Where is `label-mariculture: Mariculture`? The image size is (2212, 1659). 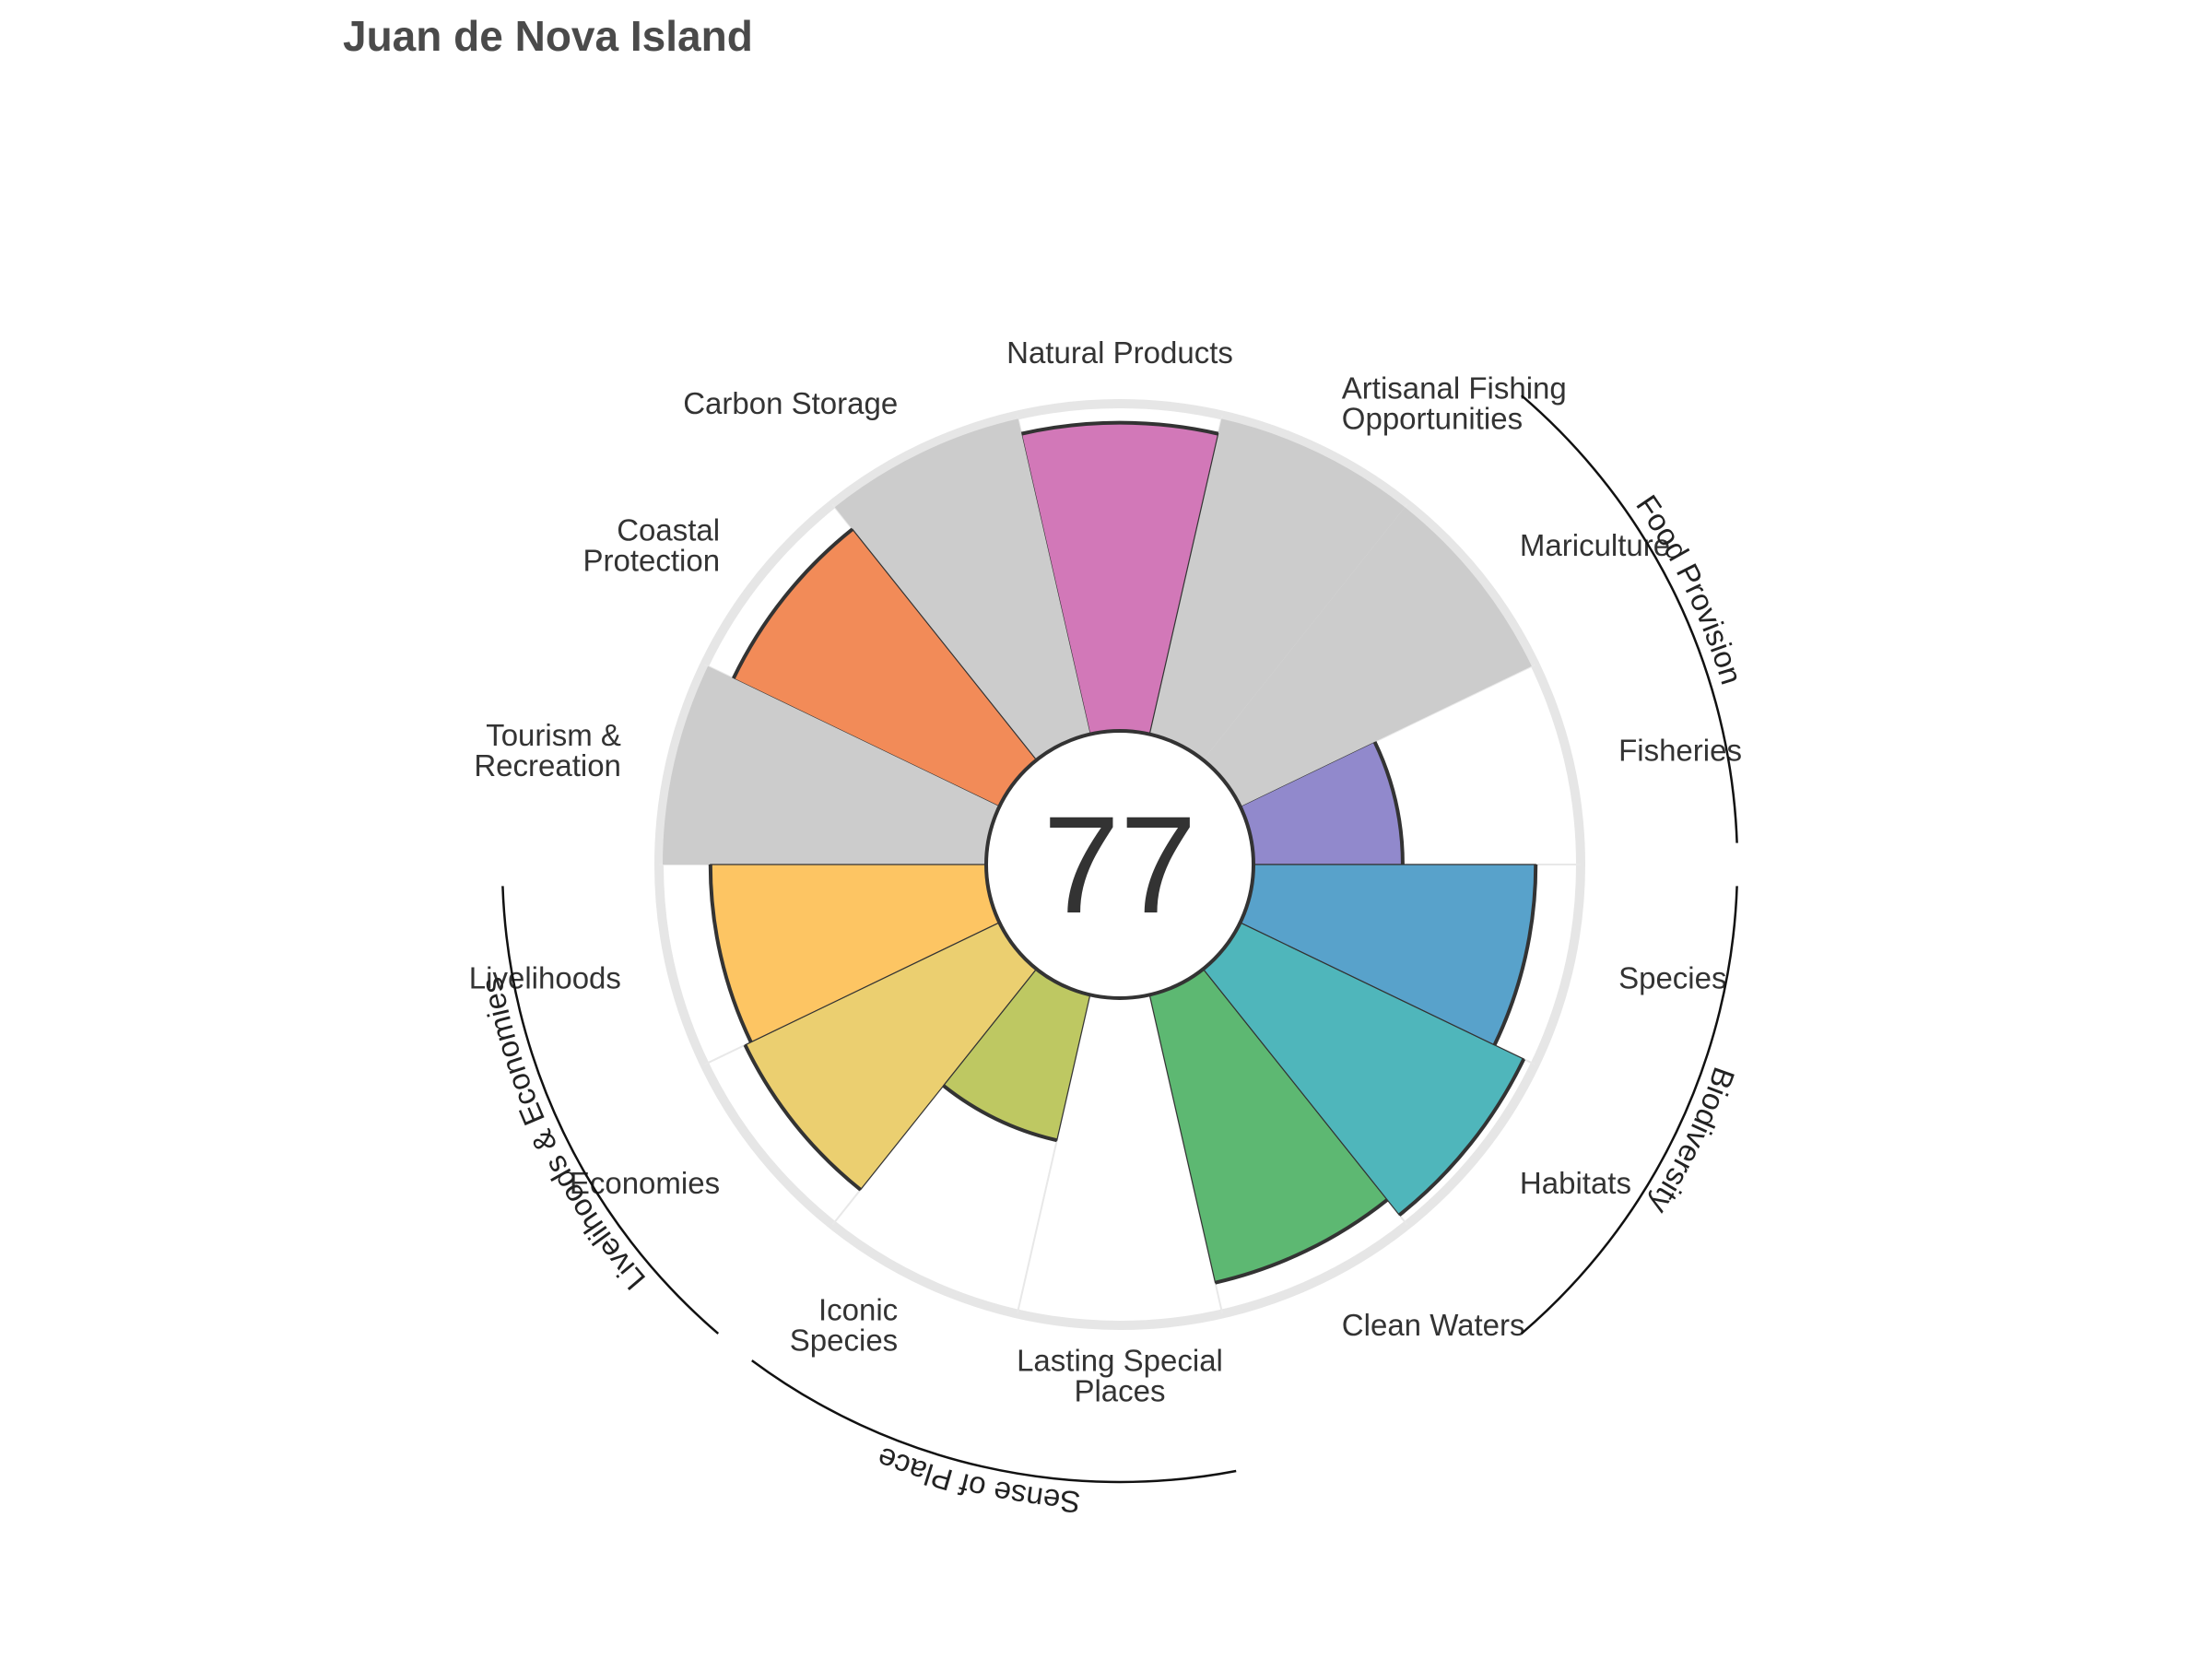
label-mariculture: Mariculture is located at coordinates (1595, 545).